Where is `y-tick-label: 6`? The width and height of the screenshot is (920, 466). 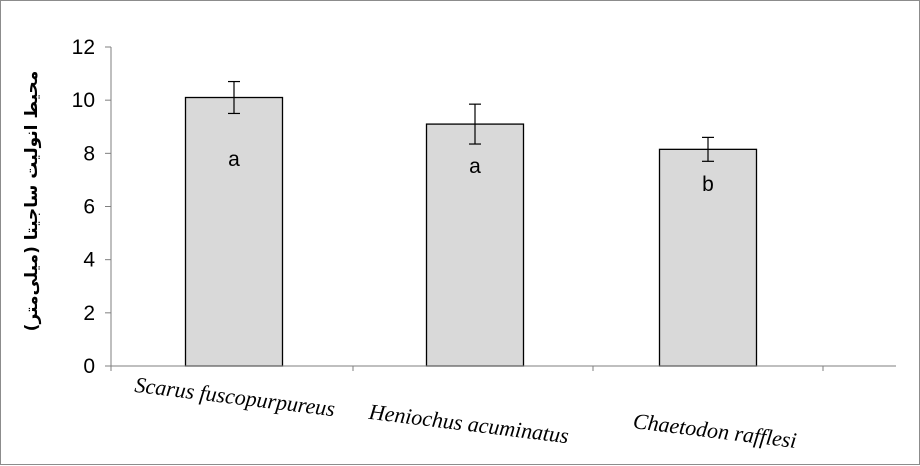 y-tick-label: 6 is located at coordinates (89, 207).